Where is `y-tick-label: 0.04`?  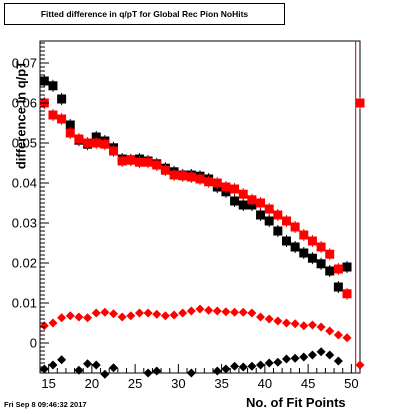
y-tick-label: 0.04 is located at coordinates (24, 183).